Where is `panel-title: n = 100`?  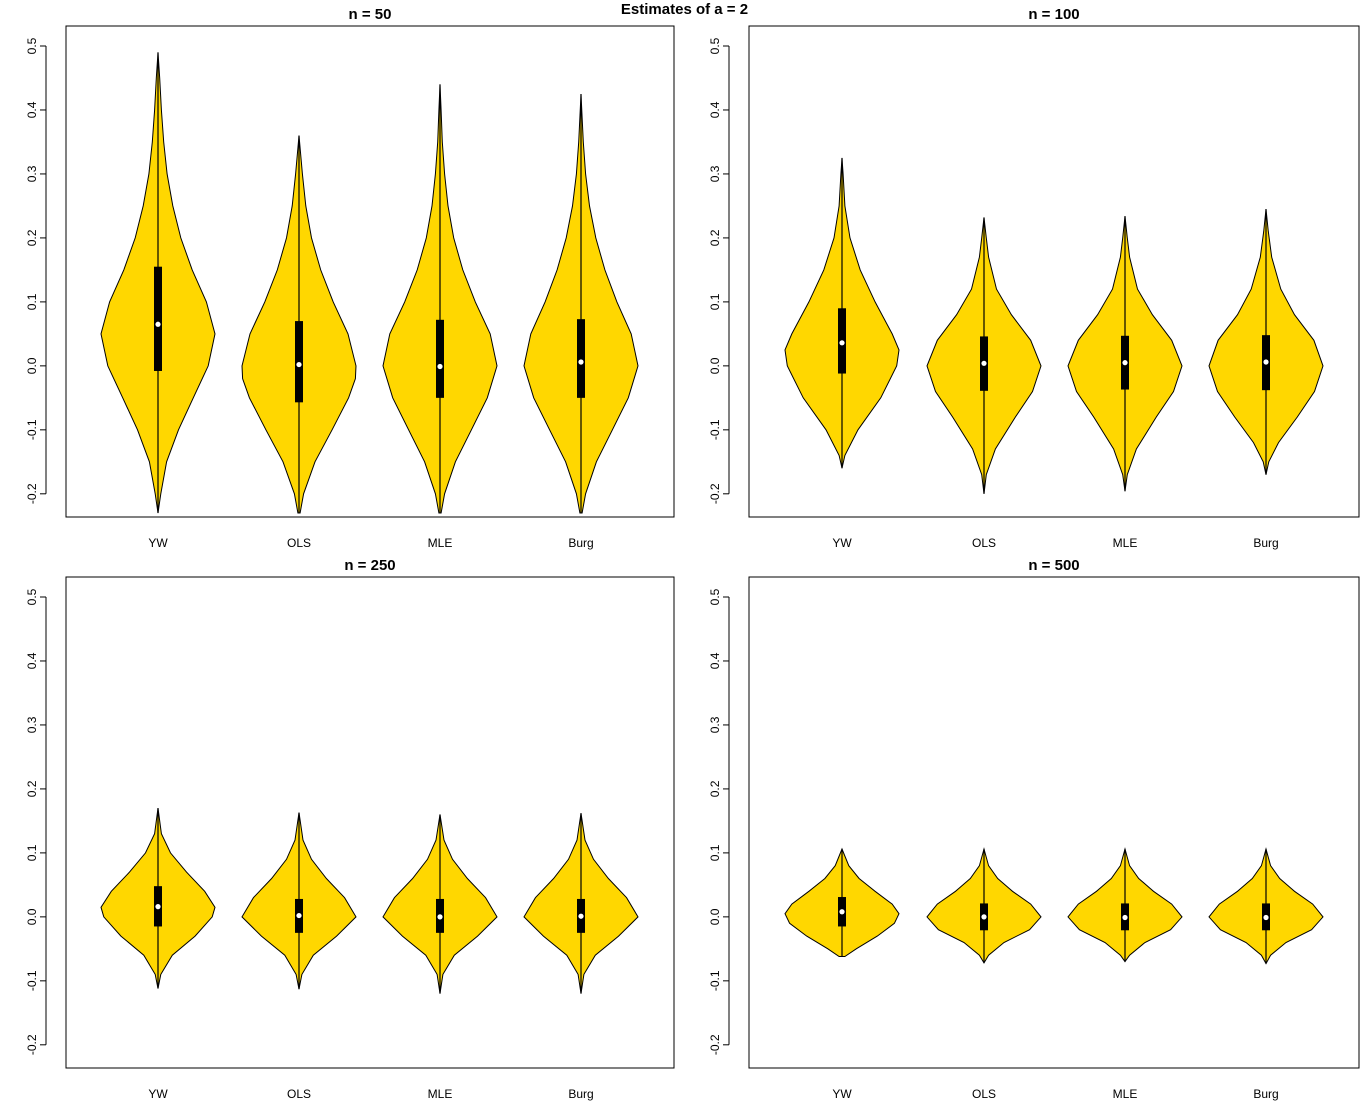
panel-title: n = 100 is located at coordinates (1053, 14).